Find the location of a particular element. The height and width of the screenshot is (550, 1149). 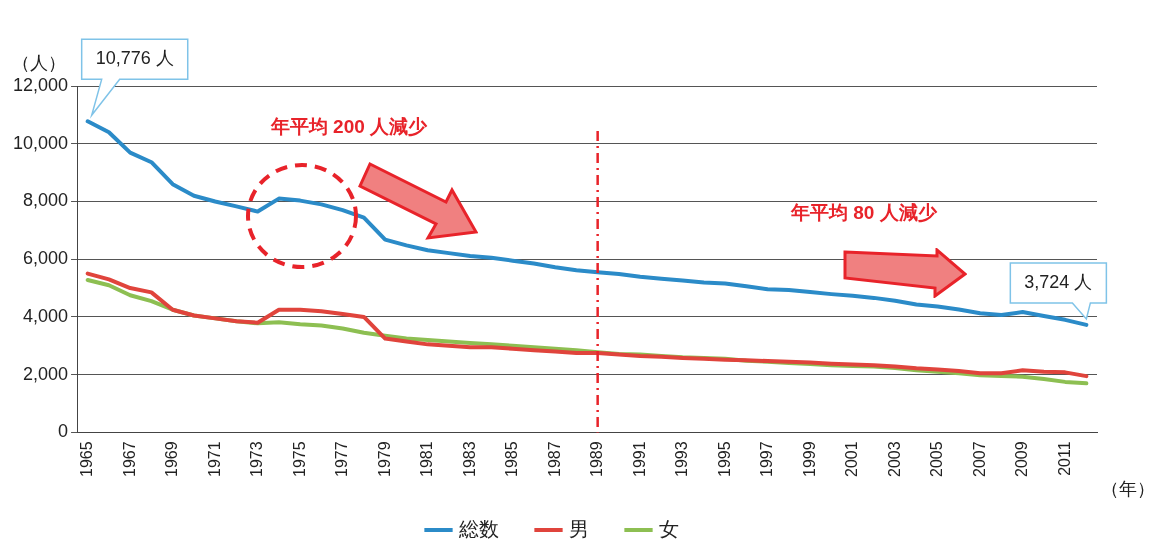

x-tick-label: 1995 is located at coordinates (724, 459).